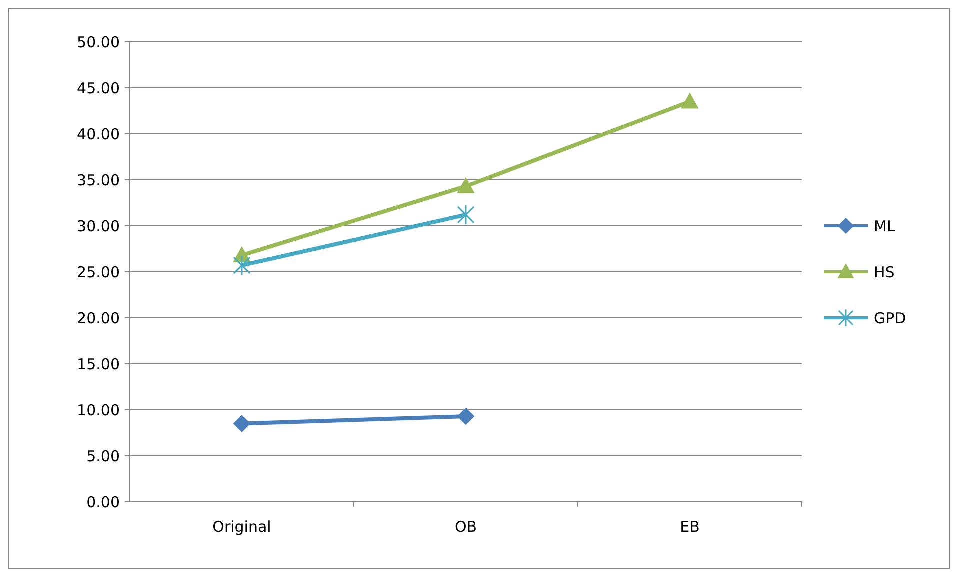 The image size is (958, 577). What do you see at coordinates (103, 502) in the screenshot?
I see `y-tick-label: 0.00` at bounding box center [103, 502].